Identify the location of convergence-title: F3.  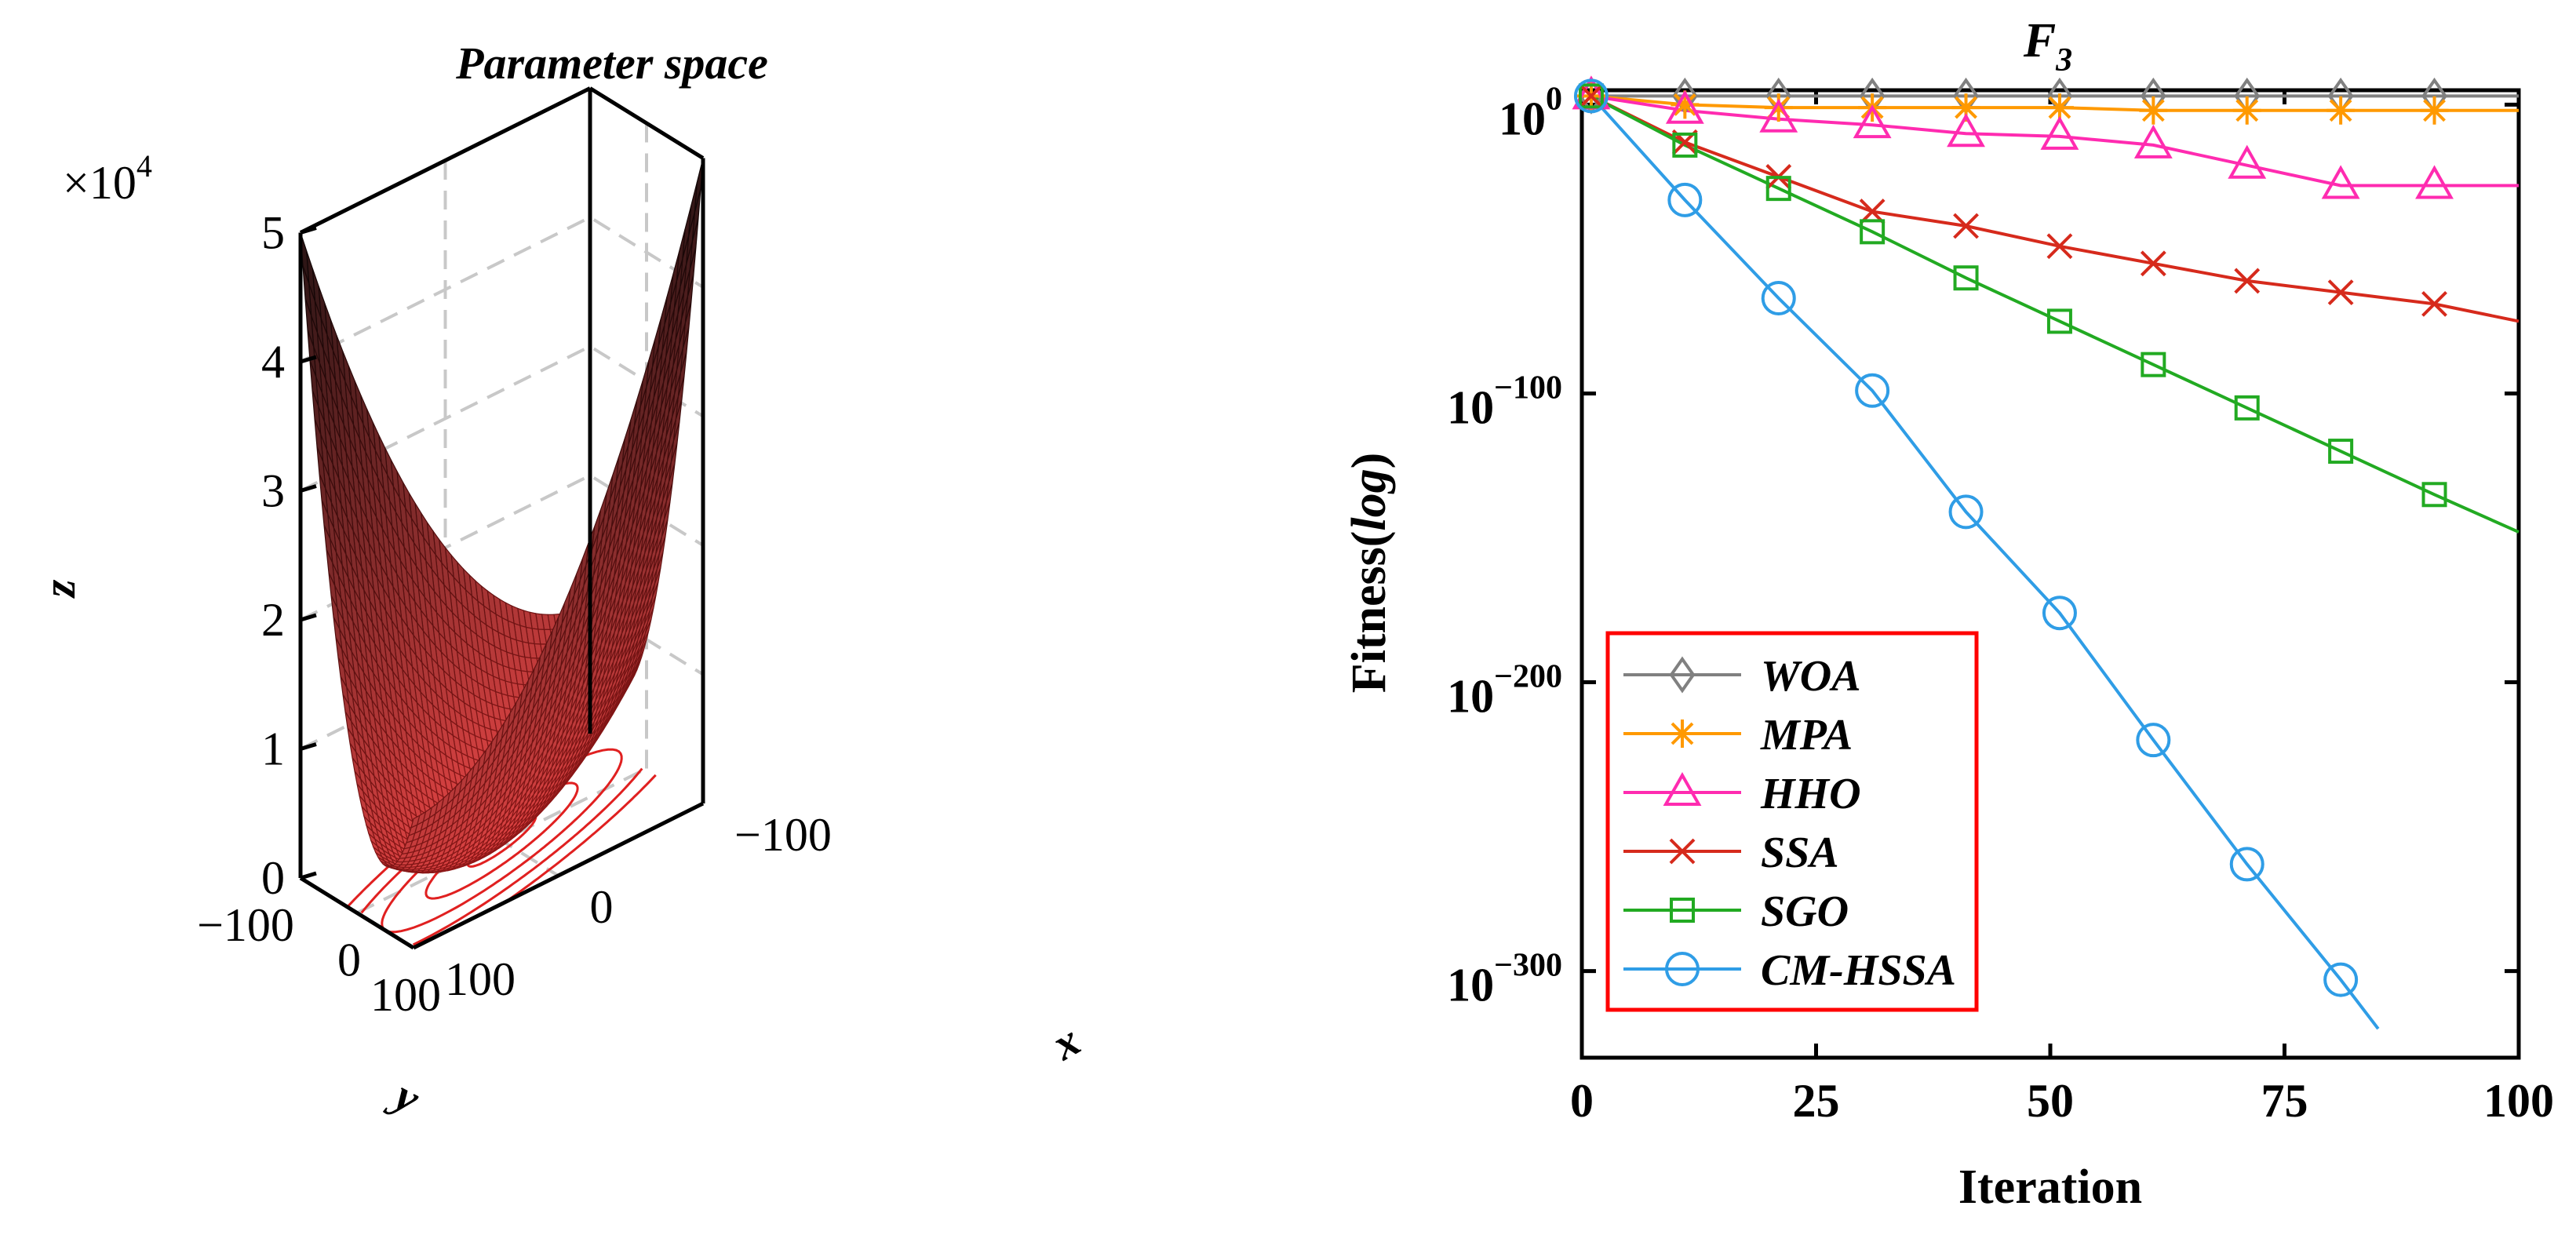
(2047, 46).